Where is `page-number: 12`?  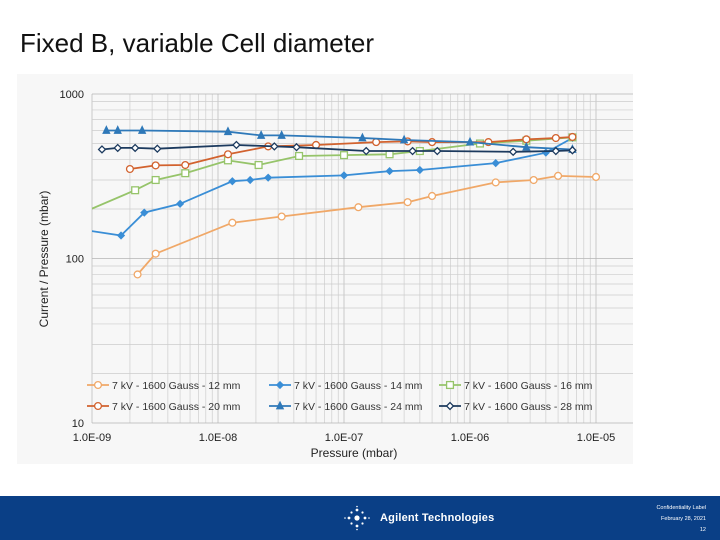 page-number: 12 is located at coordinates (702, 530).